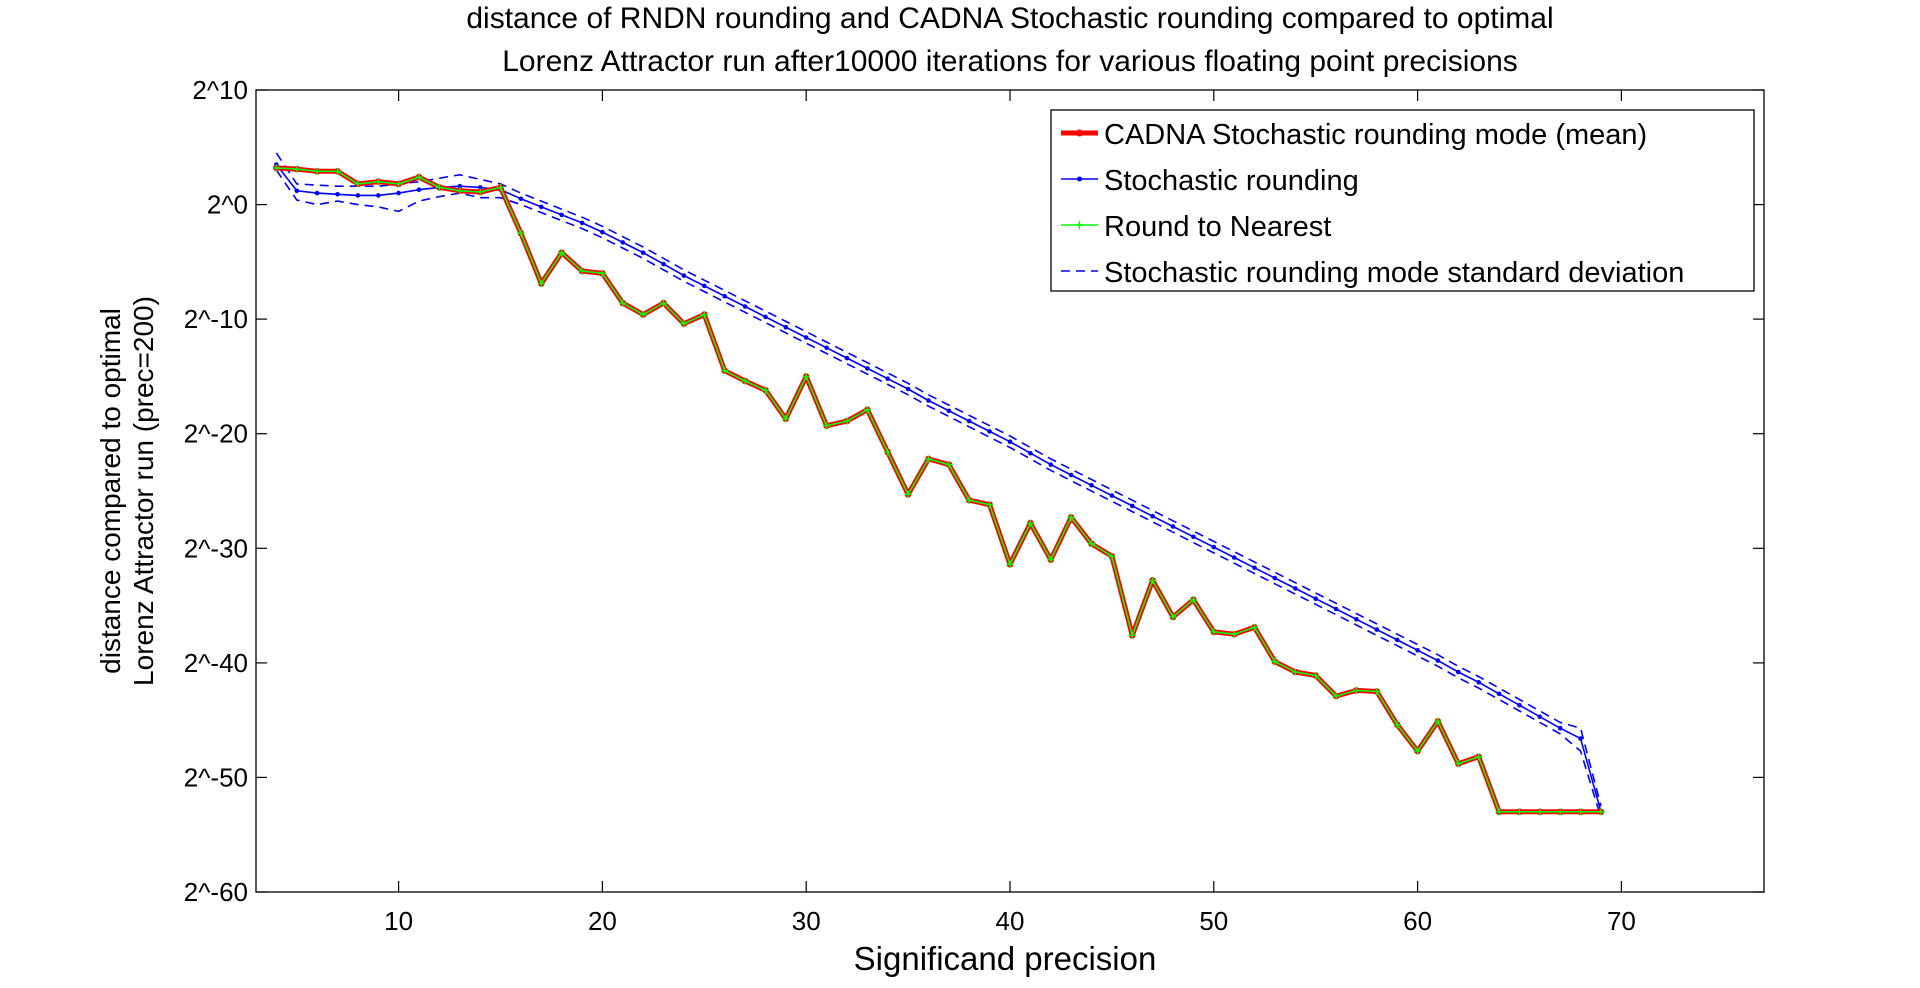  What do you see at coordinates (1417, 921) in the screenshot?
I see `x-tick-label: 60` at bounding box center [1417, 921].